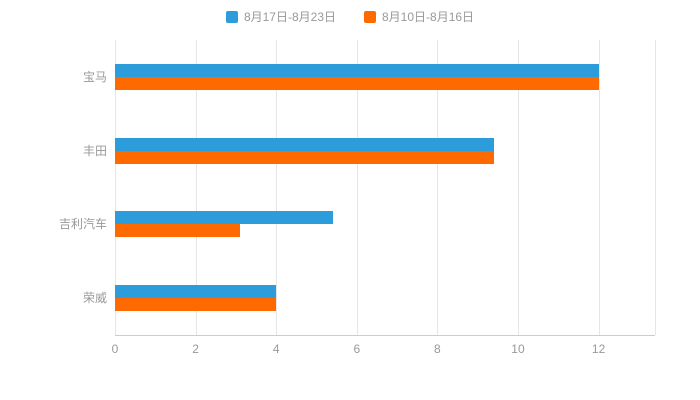  What do you see at coordinates (385, 335) in the screenshot?
I see `x-axis-line` at bounding box center [385, 335].